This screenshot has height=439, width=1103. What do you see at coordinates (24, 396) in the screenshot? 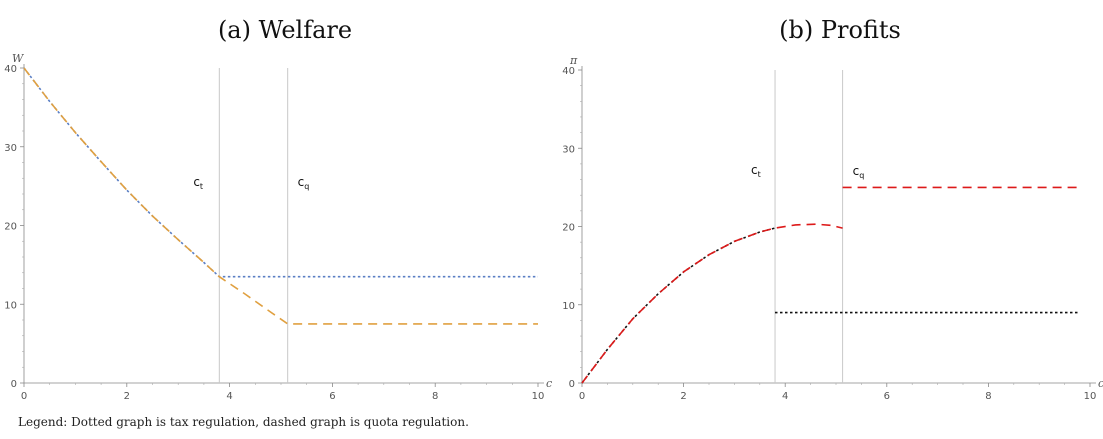
I see `chart0-x-tick-label: 0` at bounding box center [24, 396].